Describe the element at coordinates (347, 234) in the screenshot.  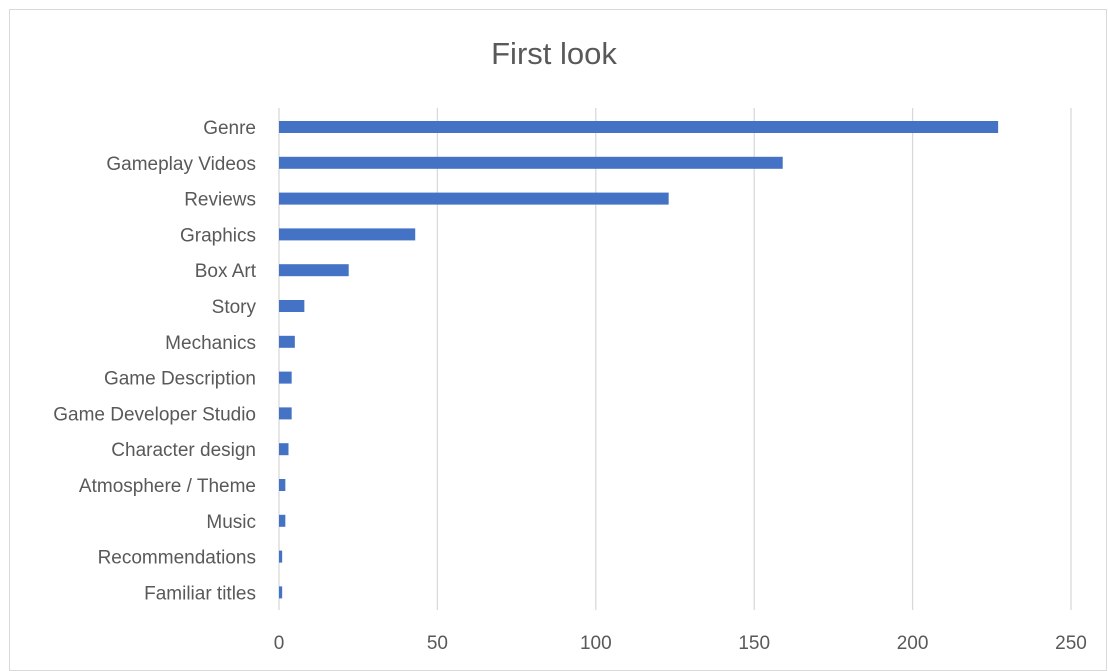
I see `bar-graphics` at that location.